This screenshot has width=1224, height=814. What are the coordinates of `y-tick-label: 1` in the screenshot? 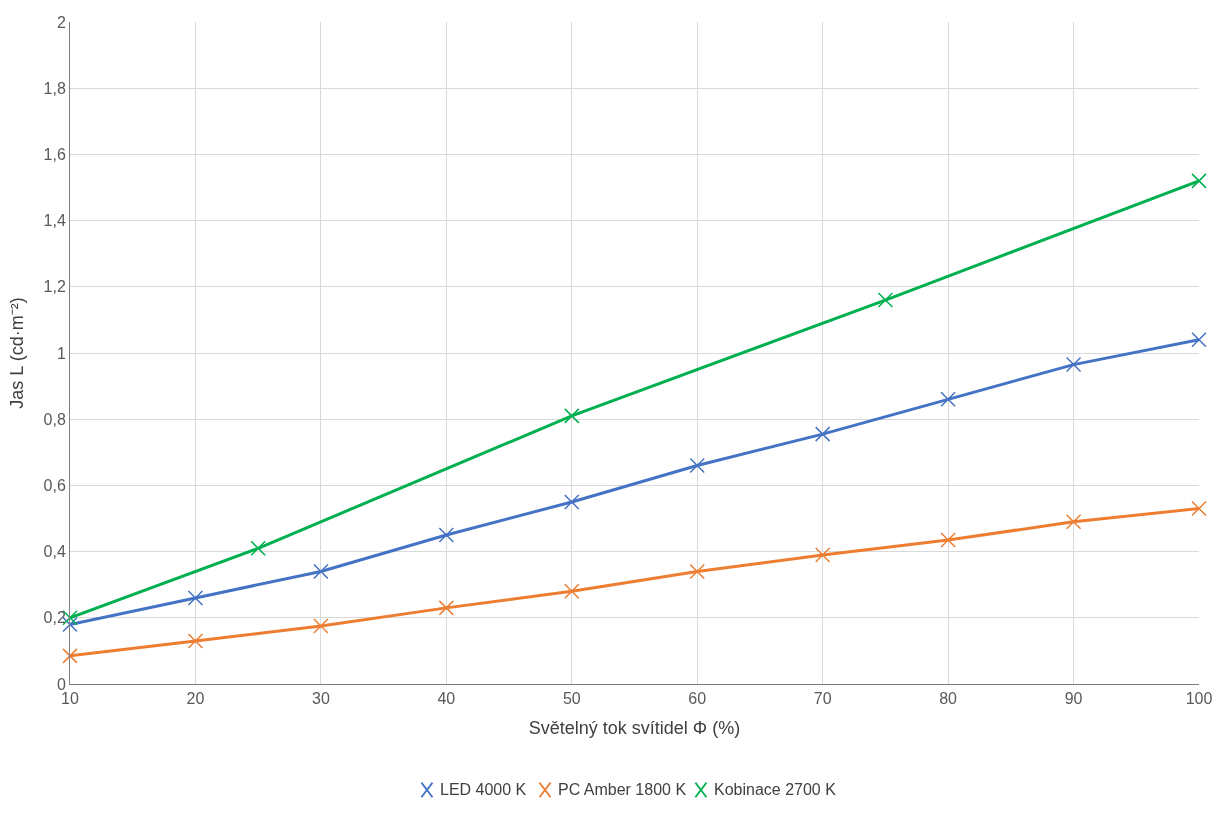 It's located at (61, 353).